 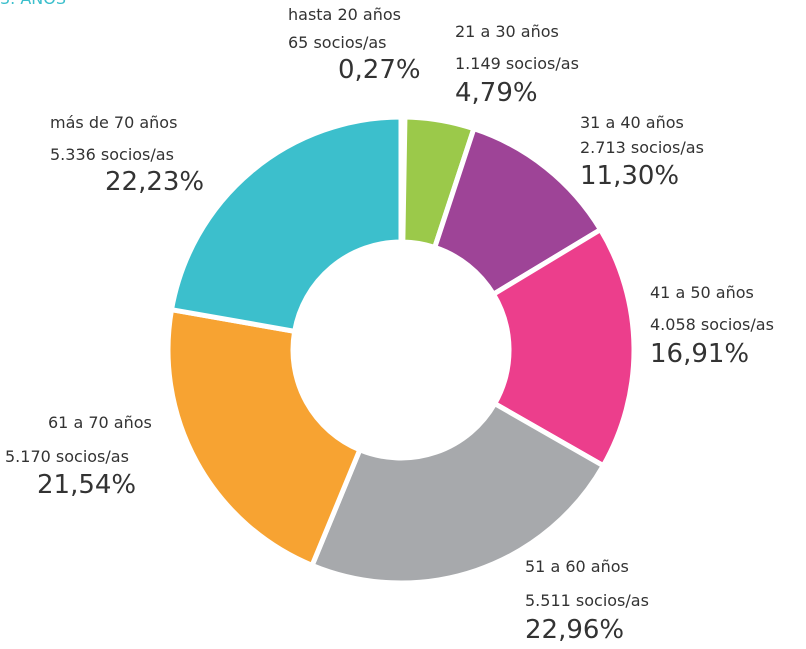 What do you see at coordinates (337, 42) in the screenshot?
I see `socios-label: 65 socios/as` at bounding box center [337, 42].